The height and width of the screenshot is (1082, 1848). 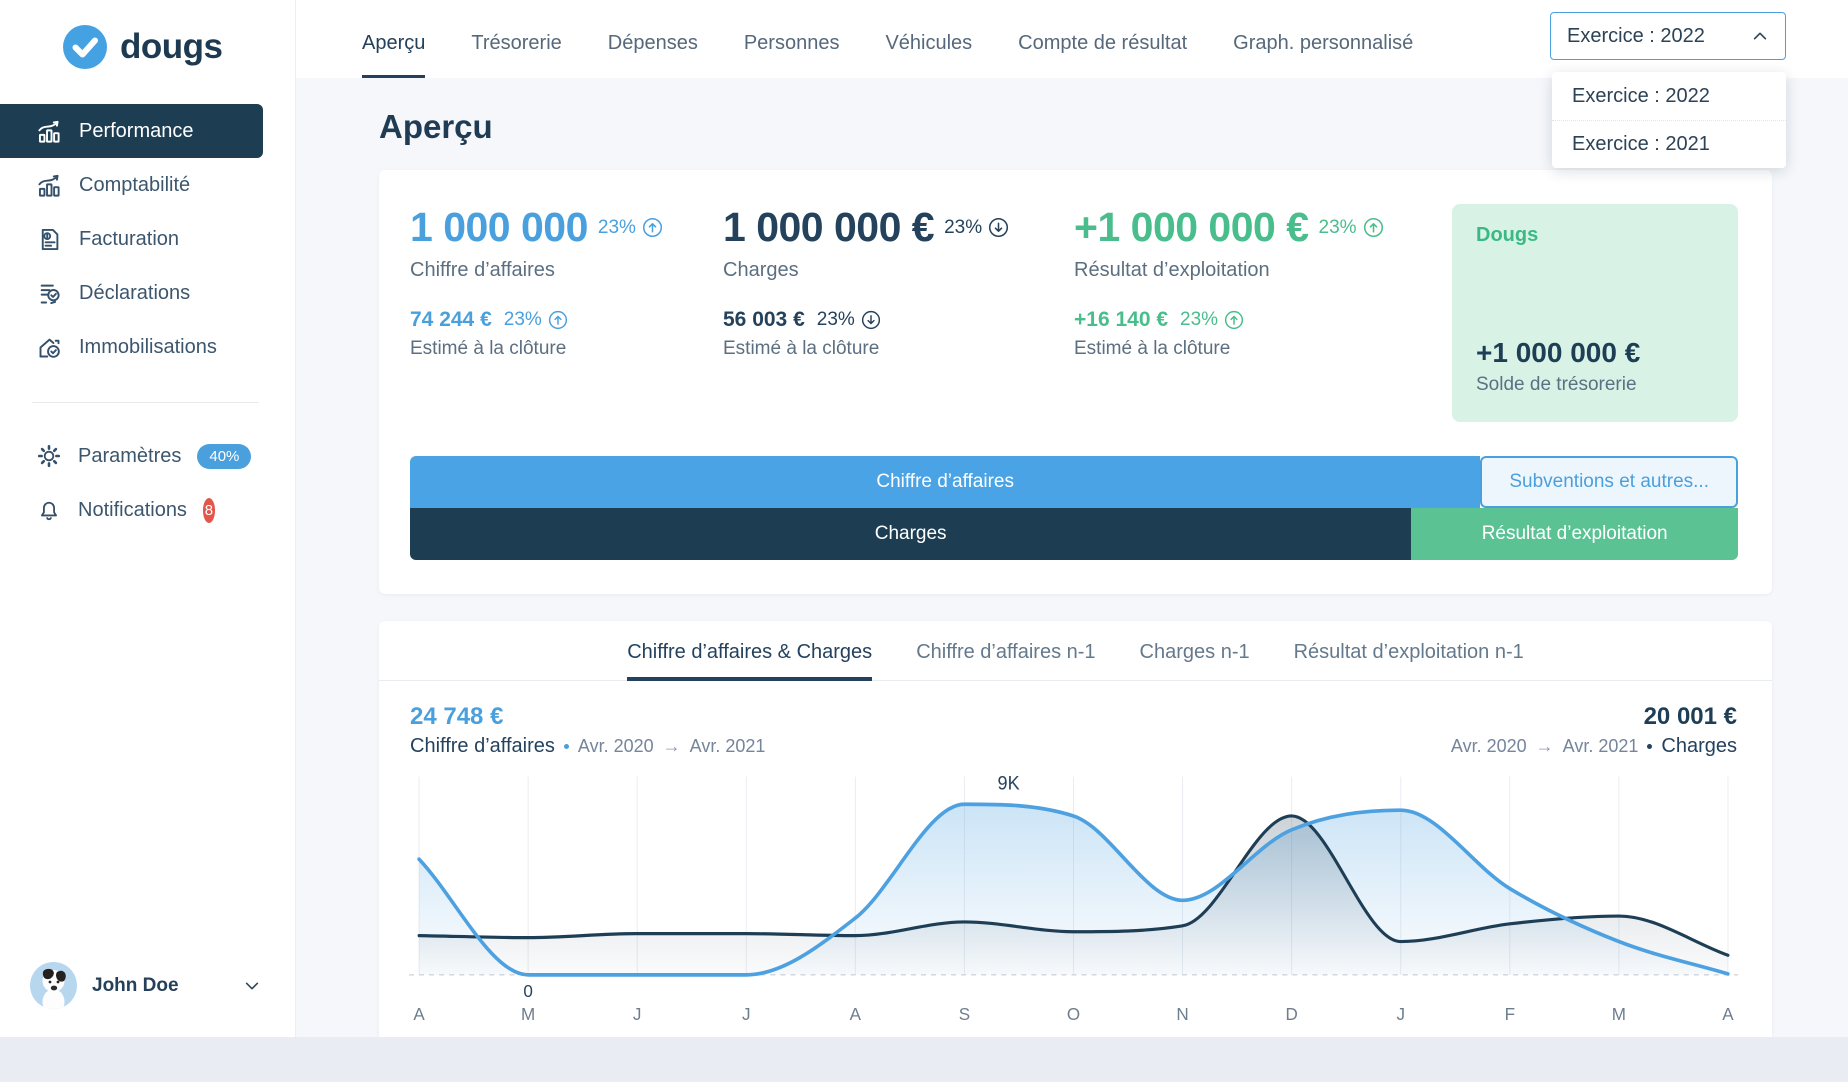 I want to click on svg-text: N, so click(x=1182, y=1014).